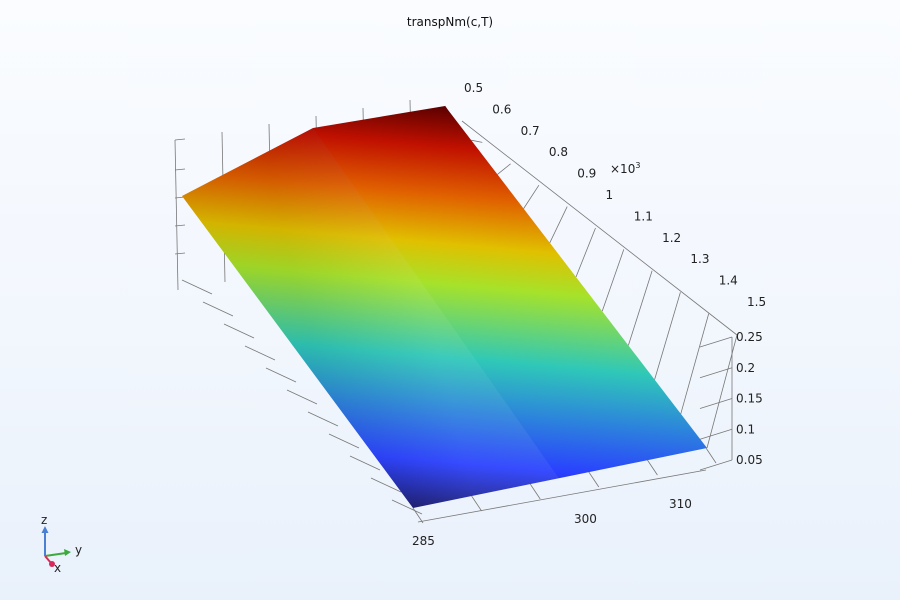 This screenshot has height=600, width=900. Describe the element at coordinates (473, 88) in the screenshot. I see `y-axis-tick-label: 0.5` at that location.